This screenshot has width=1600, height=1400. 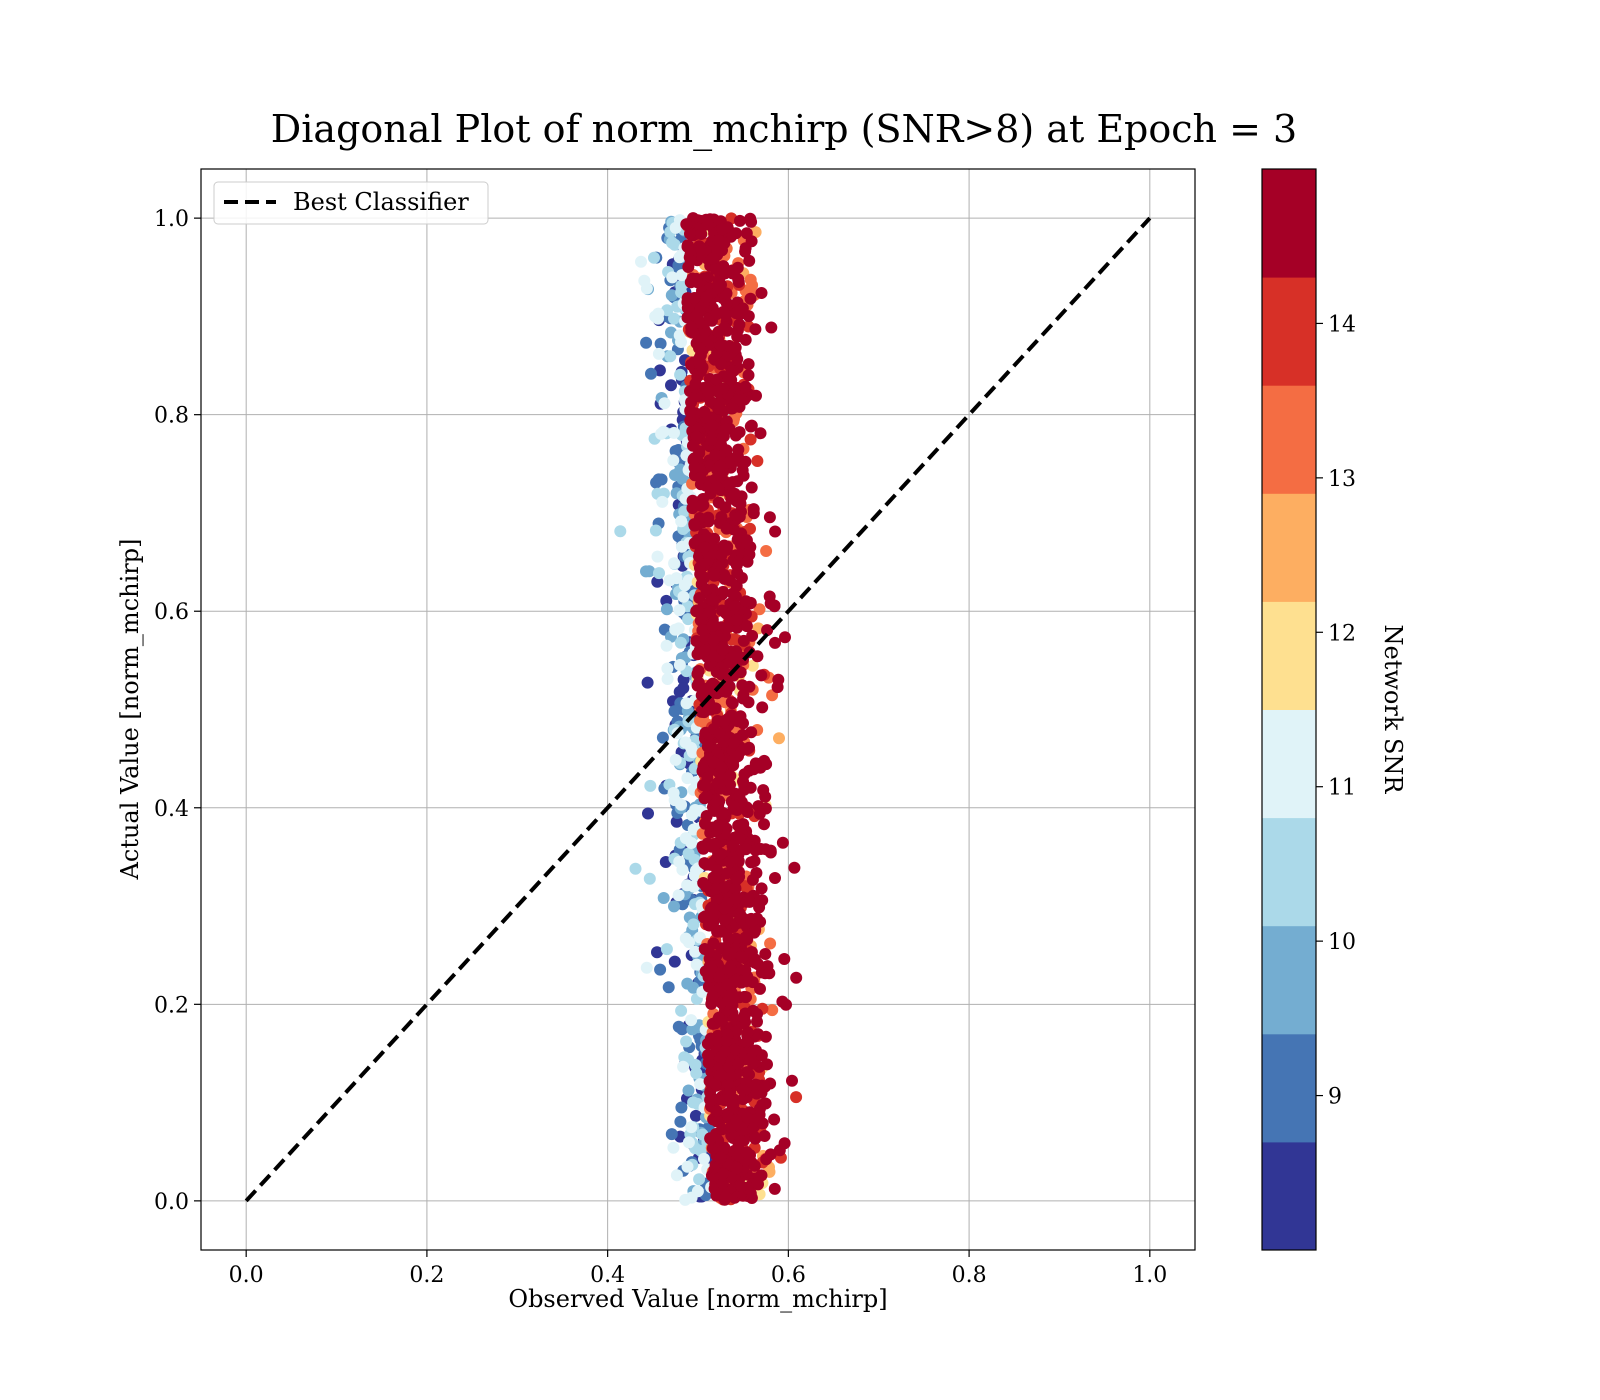 What do you see at coordinates (171, 809) in the screenshot?
I see `y-tick-label: 0.4` at bounding box center [171, 809].